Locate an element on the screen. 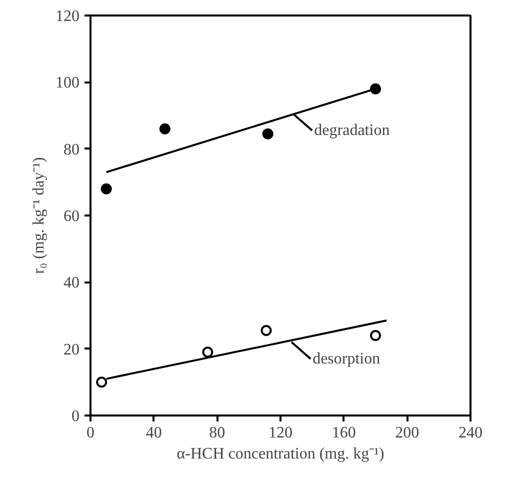 This screenshot has height=482, width=508. x-axis-title: α-HCH concentration (mg. kg⁻¹) is located at coordinates (280, 454).